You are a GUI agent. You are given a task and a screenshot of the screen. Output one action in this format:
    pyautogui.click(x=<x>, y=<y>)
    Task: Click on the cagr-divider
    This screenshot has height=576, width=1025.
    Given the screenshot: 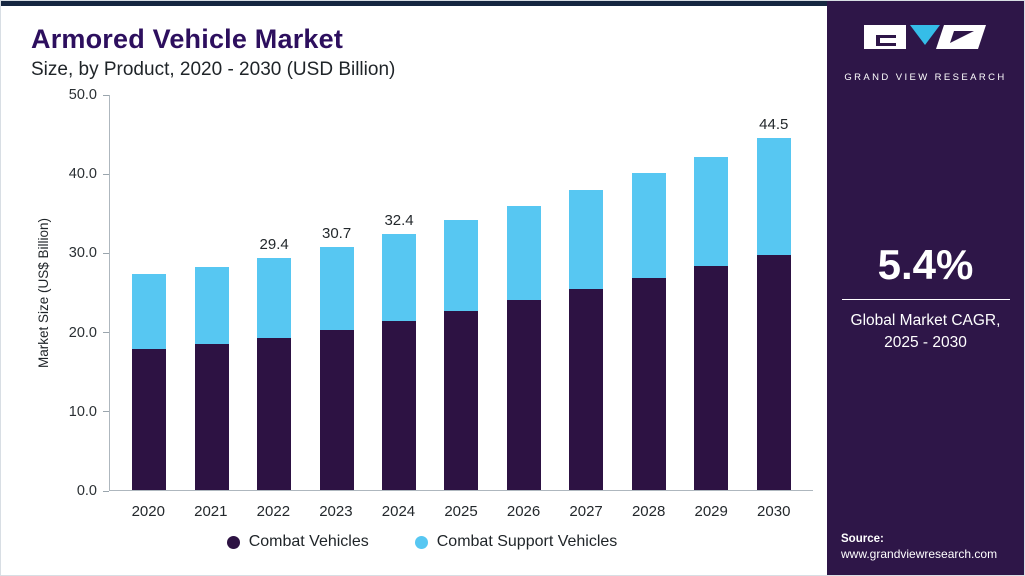 What is the action you would take?
    pyautogui.click(x=925, y=299)
    